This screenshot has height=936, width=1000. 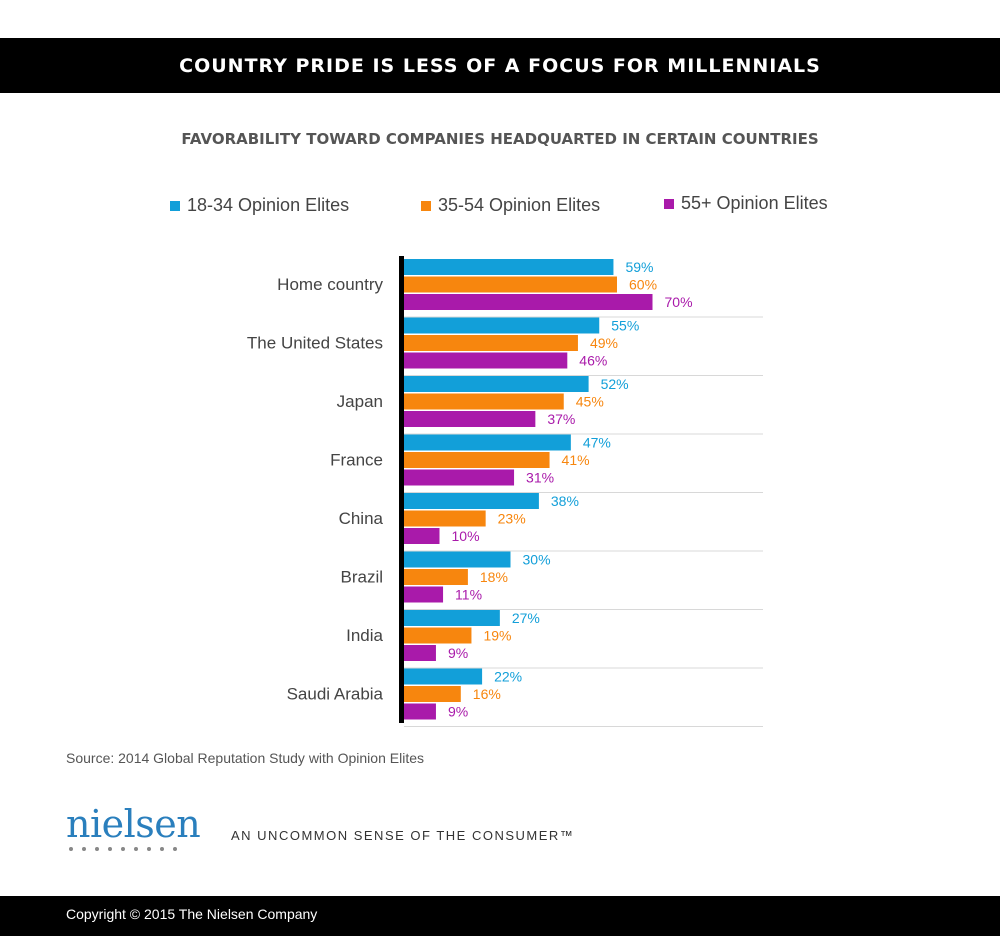 What do you see at coordinates (639, 267) in the screenshot?
I see `data-label: 59%` at bounding box center [639, 267].